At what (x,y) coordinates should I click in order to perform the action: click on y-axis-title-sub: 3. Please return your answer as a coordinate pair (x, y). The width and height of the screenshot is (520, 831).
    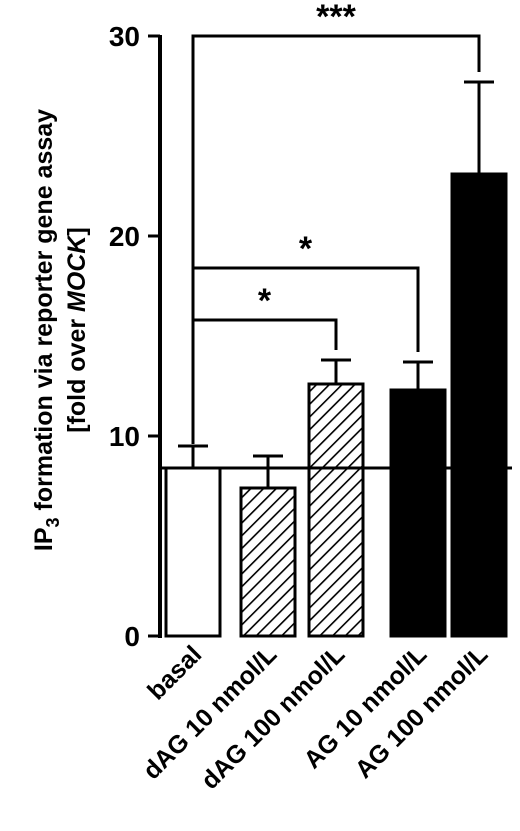
    Looking at the image, I should click on (53, 522).